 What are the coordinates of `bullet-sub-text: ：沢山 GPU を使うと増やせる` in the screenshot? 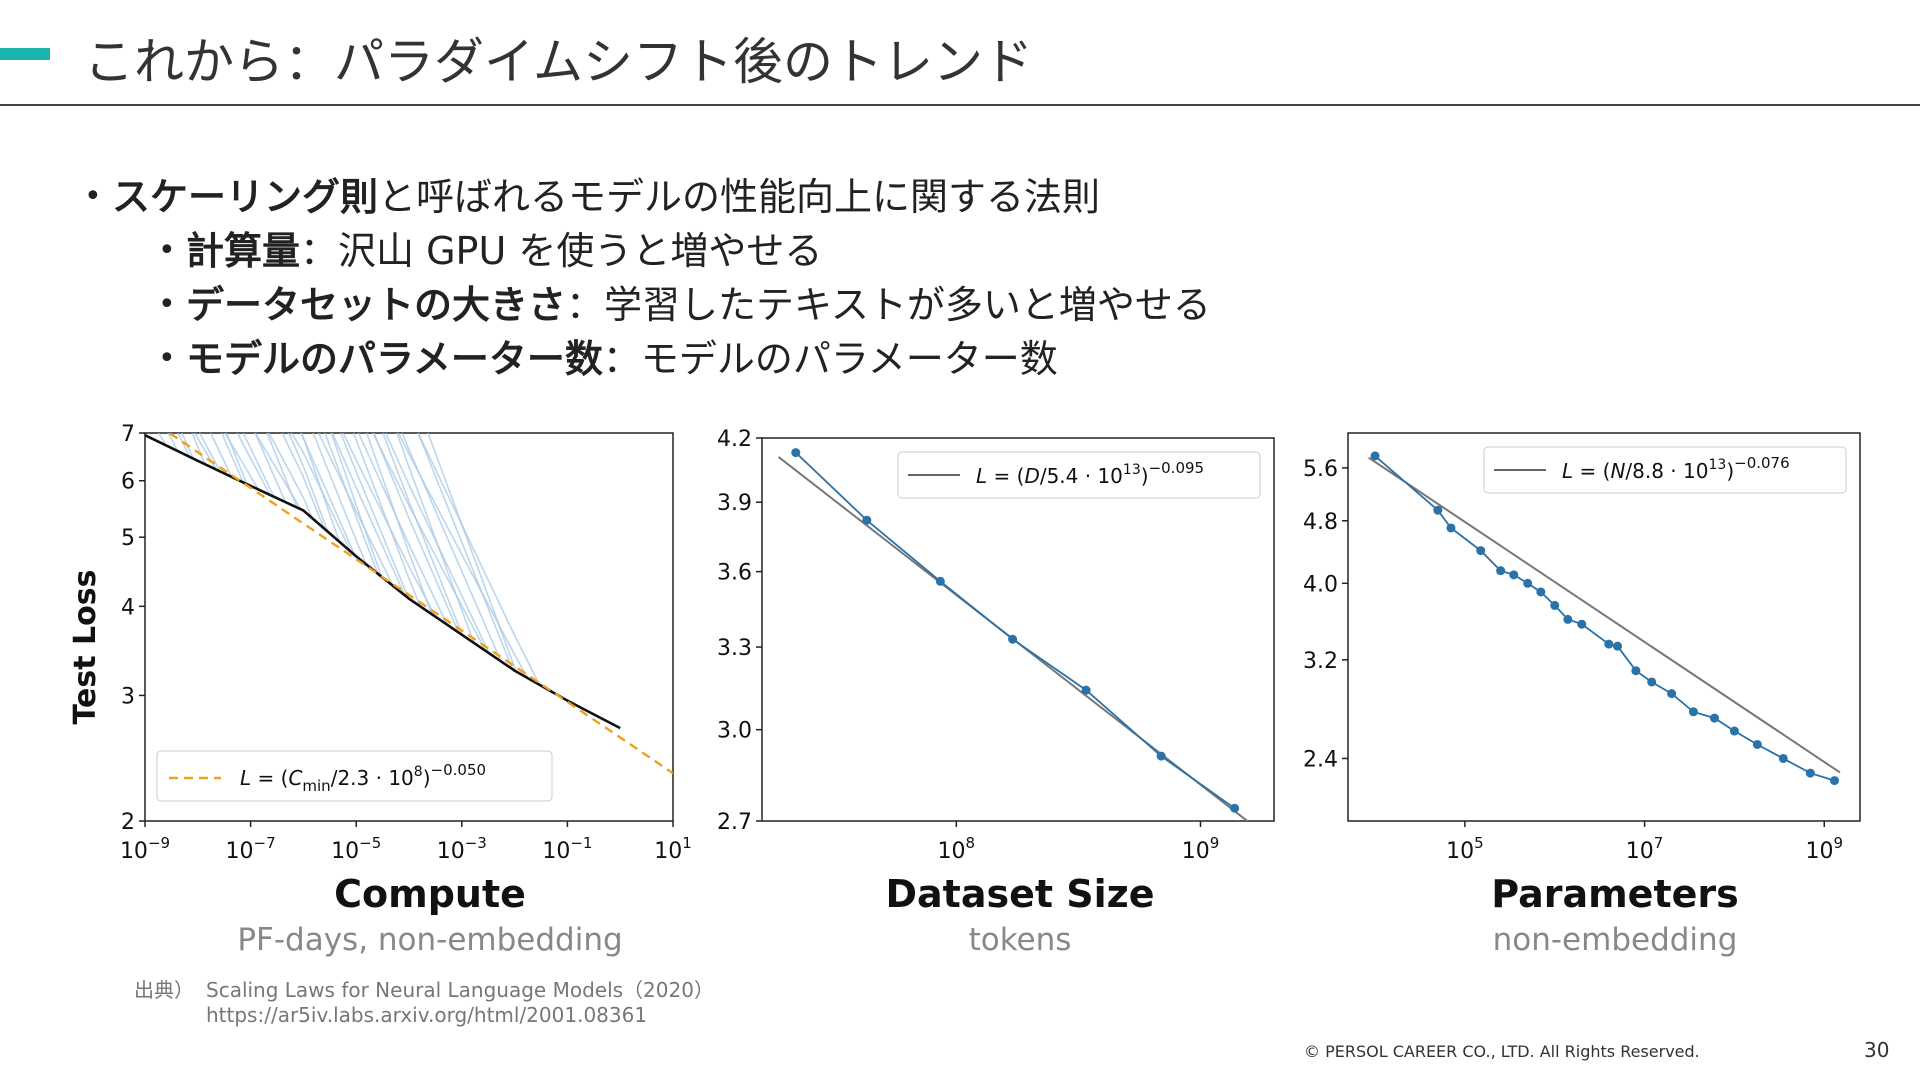 It's located at (561, 251).